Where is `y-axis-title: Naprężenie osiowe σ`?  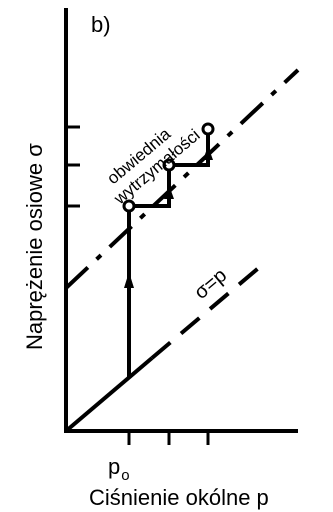
y-axis-title: Naprężenie osiowe σ is located at coordinates (34, 246).